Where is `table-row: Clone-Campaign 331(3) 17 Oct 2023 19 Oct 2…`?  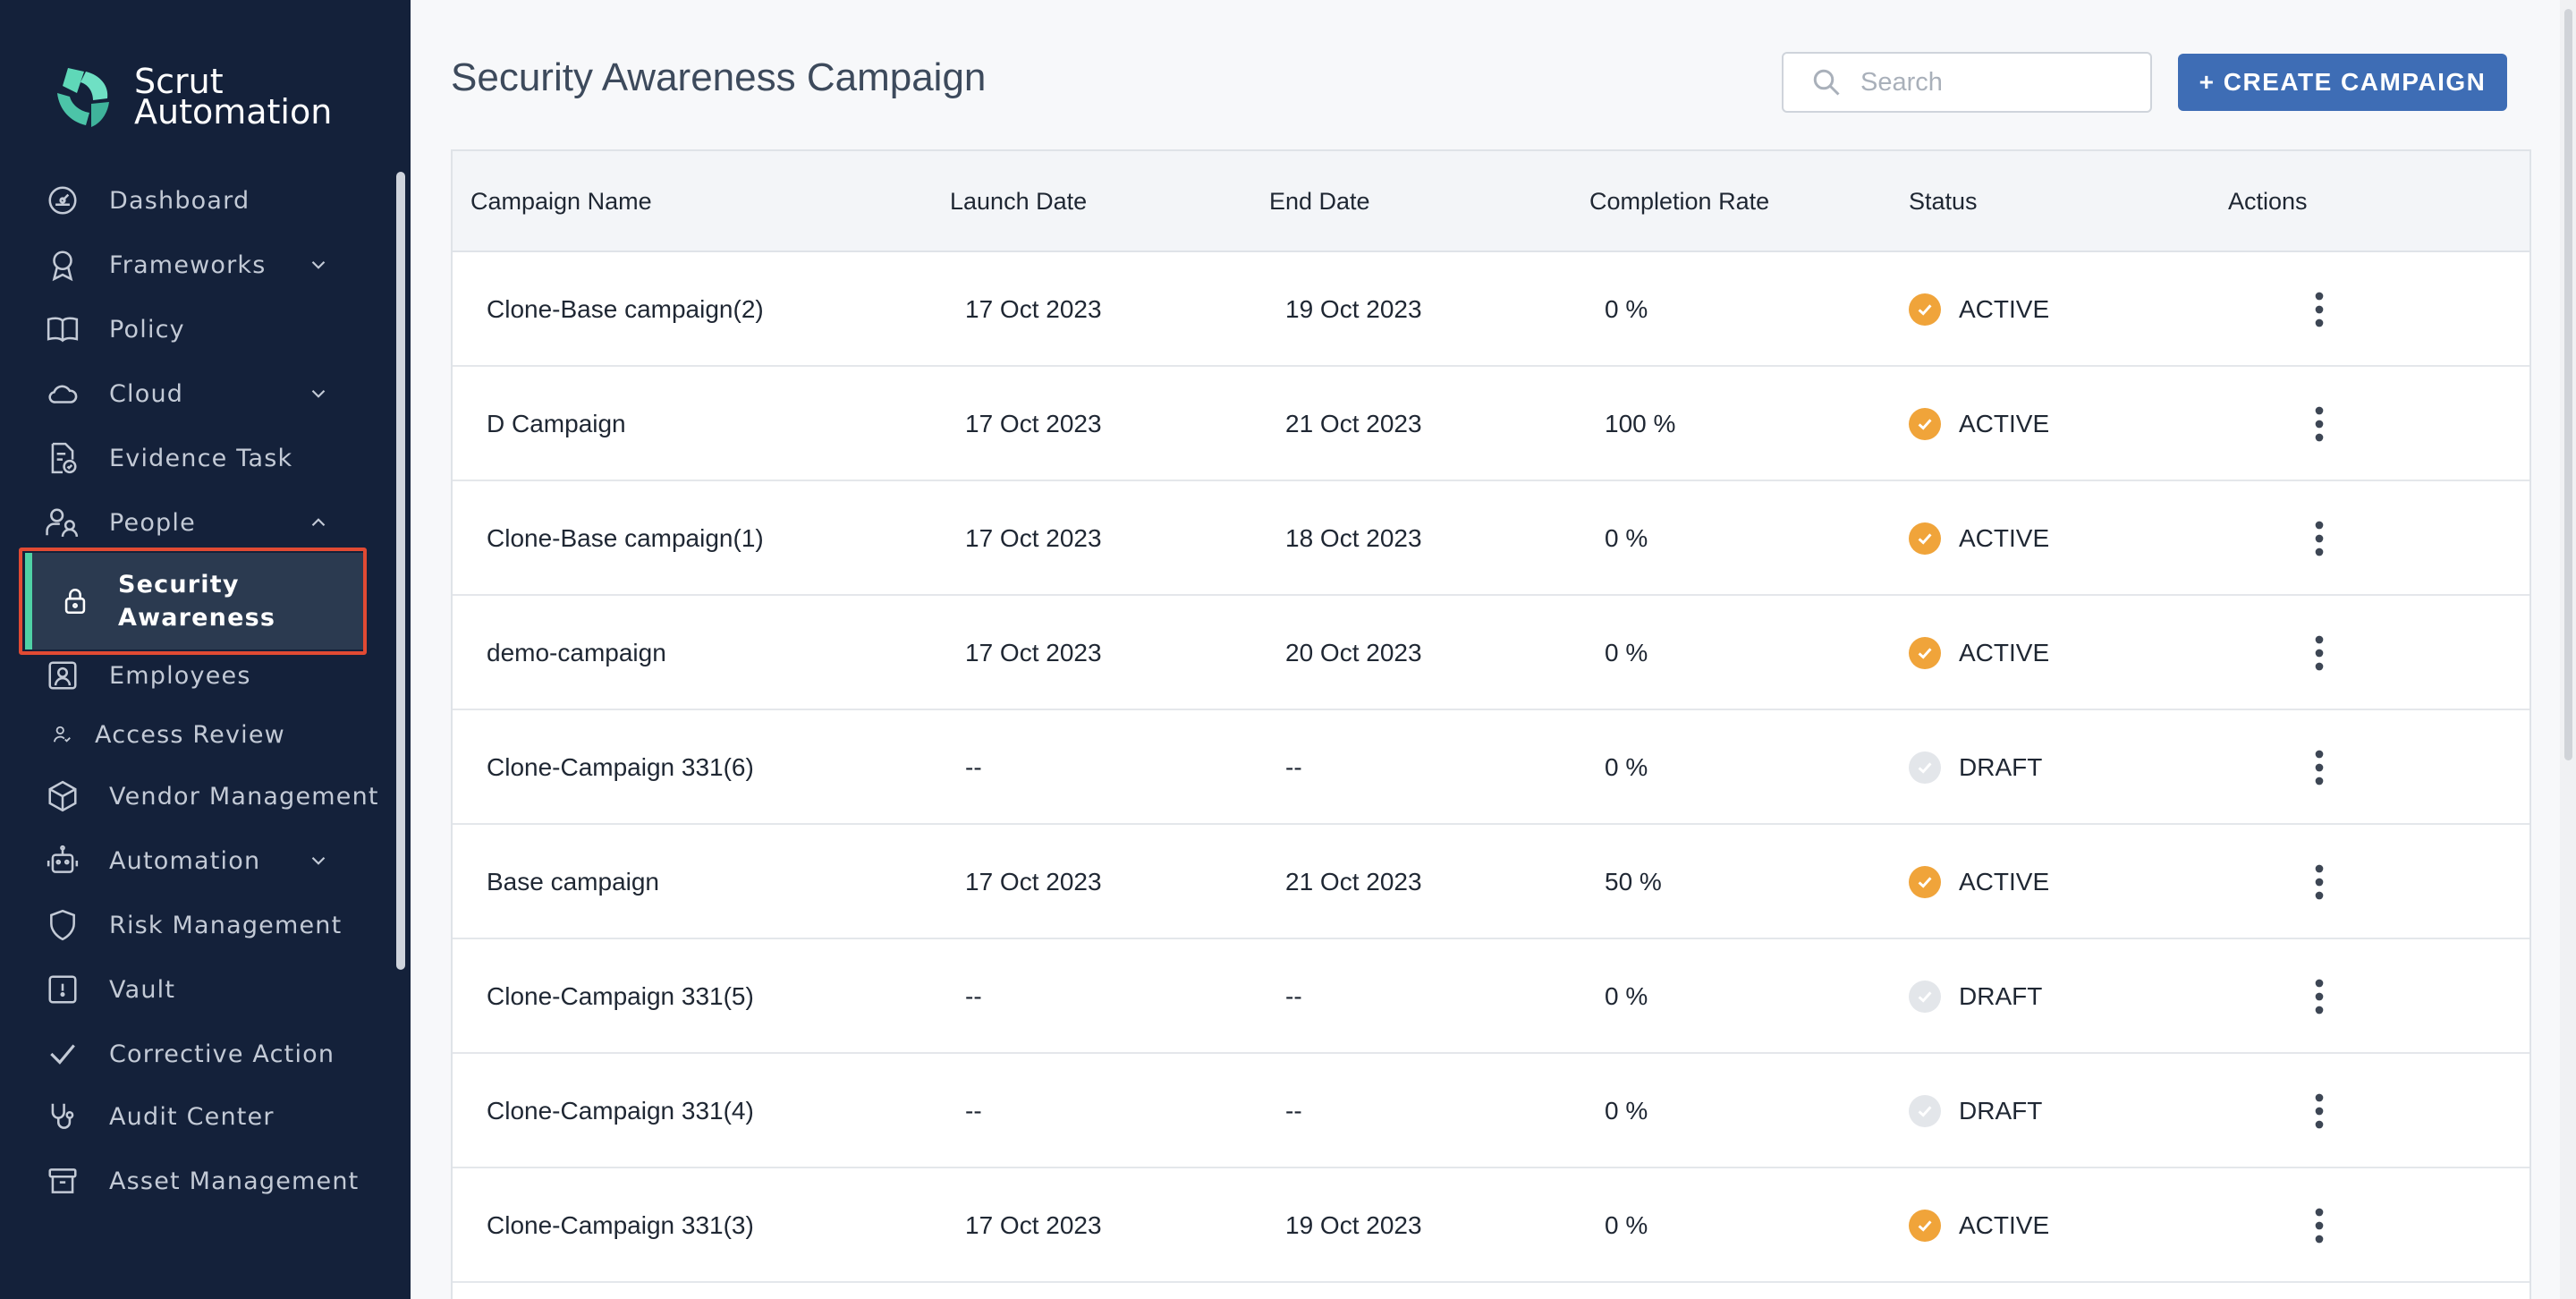 table-row: Clone-Campaign 331(3) 17 Oct 2023 19 Oct 2… is located at coordinates (1491, 1225).